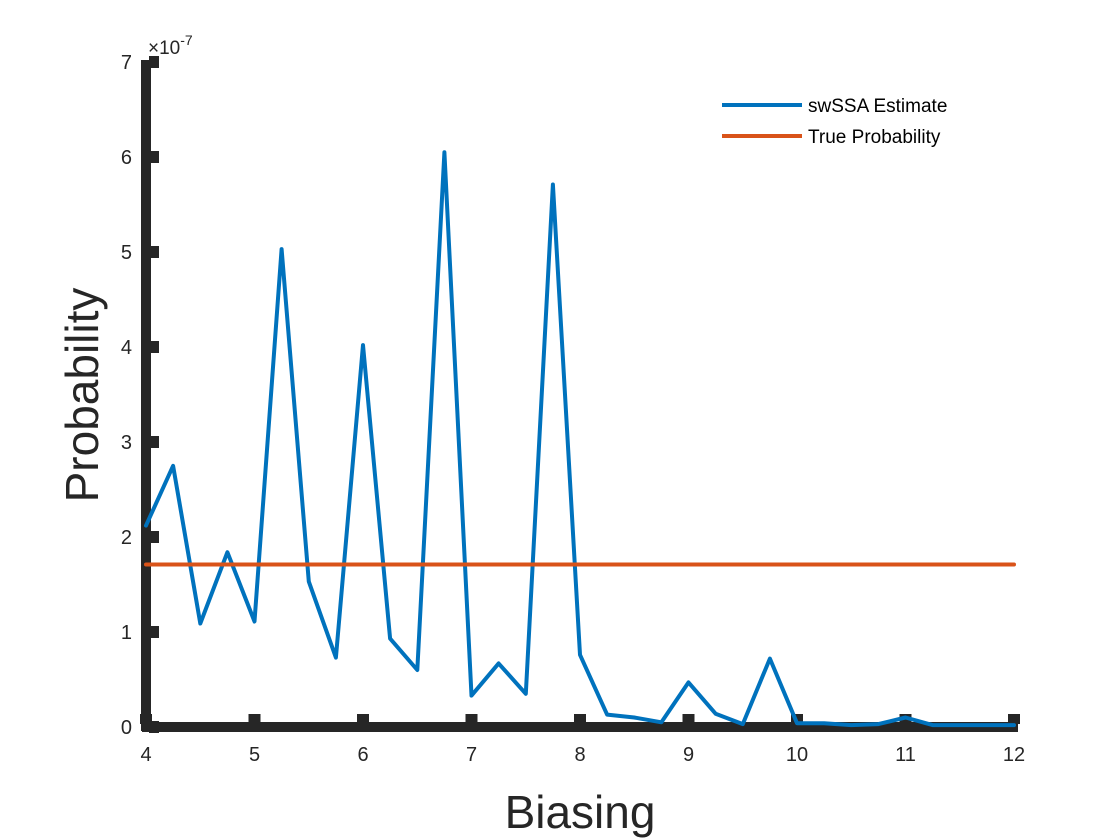 This screenshot has width=1120, height=840. I want to click on y-tick-label-6: 6, so click(126, 158).